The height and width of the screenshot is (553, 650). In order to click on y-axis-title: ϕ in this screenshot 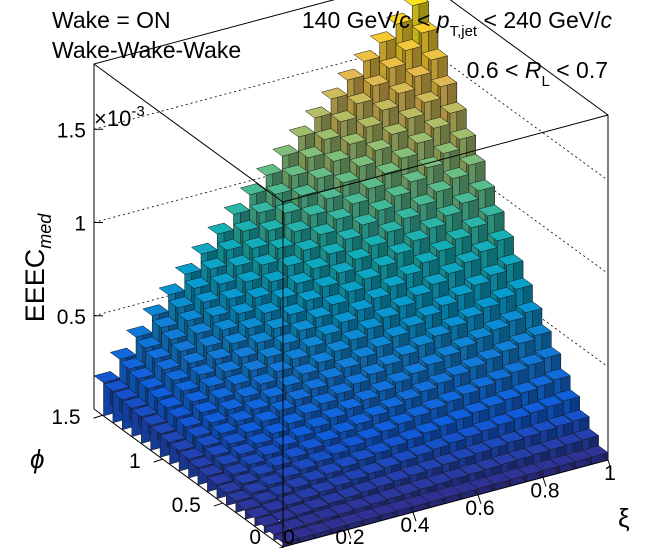, I will do `click(37, 459)`.